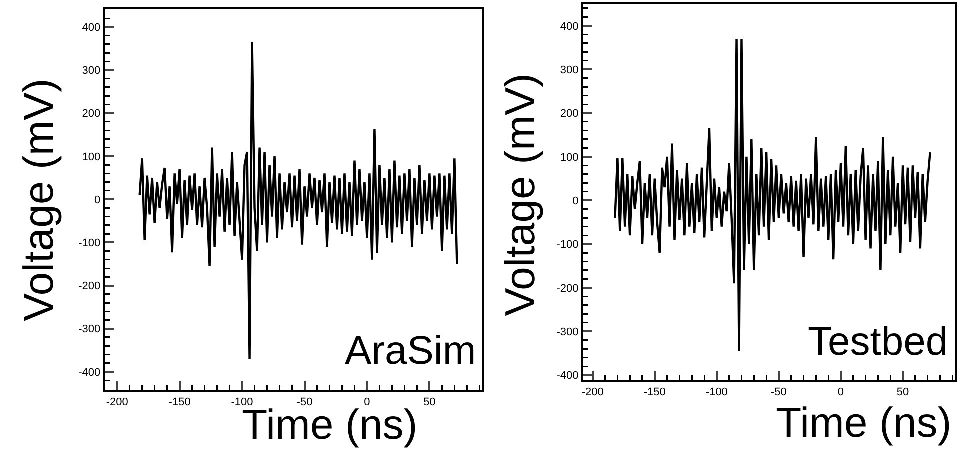 This screenshot has height=452, width=957. I want to click on annotation: Testbed, so click(878, 342).